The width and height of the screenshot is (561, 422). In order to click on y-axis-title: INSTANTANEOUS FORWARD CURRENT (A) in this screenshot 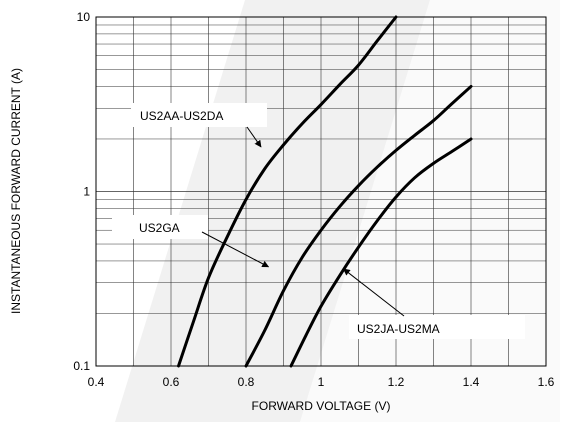, I will do `click(16, 191)`.